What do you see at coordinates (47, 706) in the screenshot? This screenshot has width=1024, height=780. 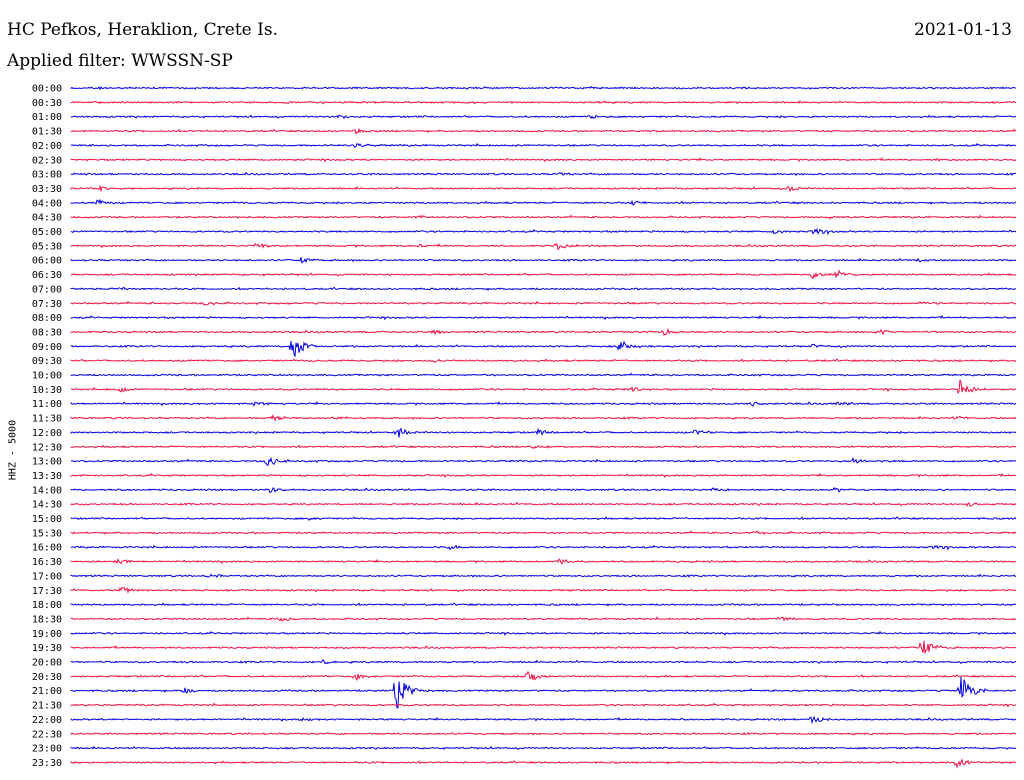 I see `tick-label-2130: 21:30` at bounding box center [47, 706].